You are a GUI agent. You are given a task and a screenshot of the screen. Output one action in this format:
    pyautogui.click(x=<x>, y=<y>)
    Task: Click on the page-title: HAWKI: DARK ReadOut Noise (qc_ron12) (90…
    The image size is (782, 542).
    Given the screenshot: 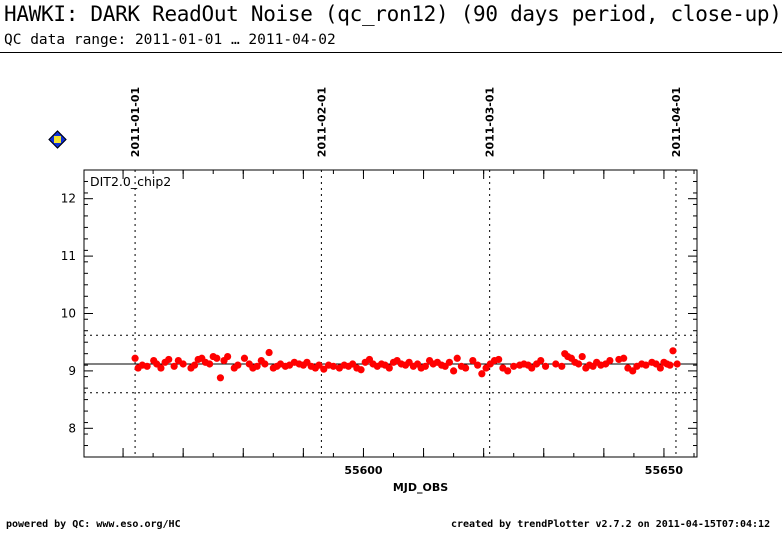 What is the action you would take?
    pyautogui.click(x=393, y=14)
    